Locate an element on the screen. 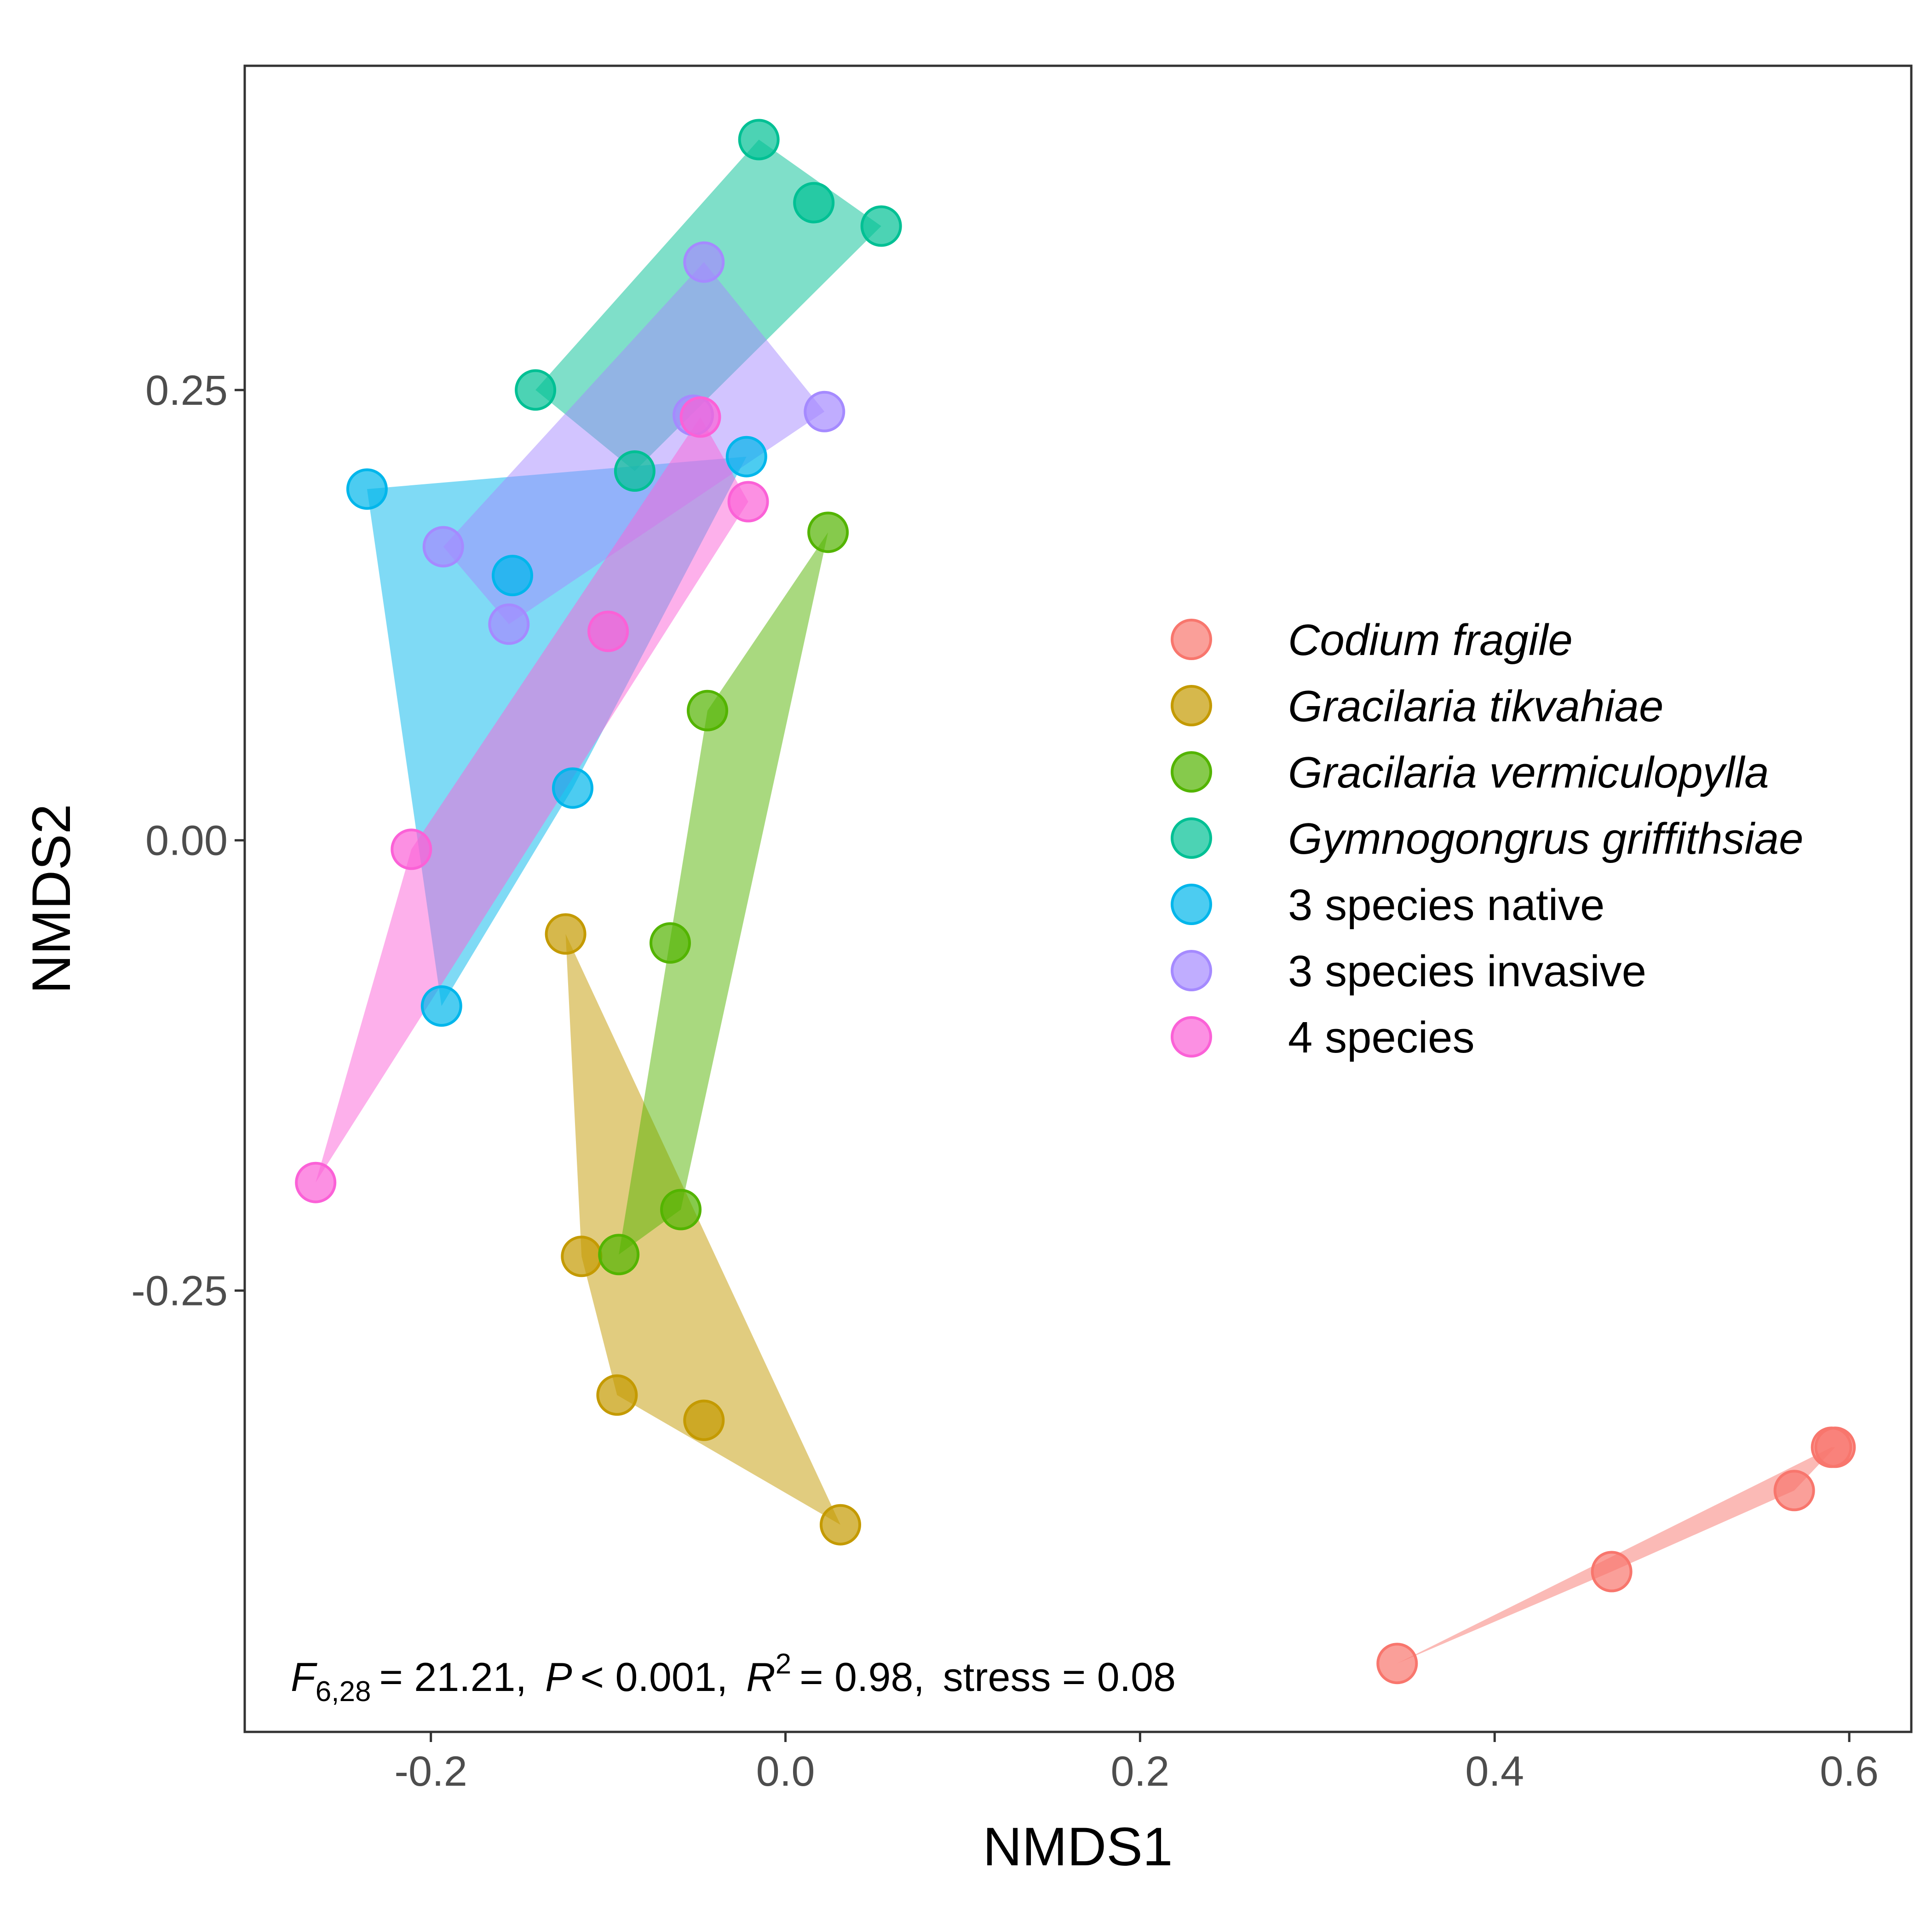 Image resolution: width=1932 pixels, height=1932 pixels. stress-value: stress = 0.08 is located at coordinates (1059, 1677).